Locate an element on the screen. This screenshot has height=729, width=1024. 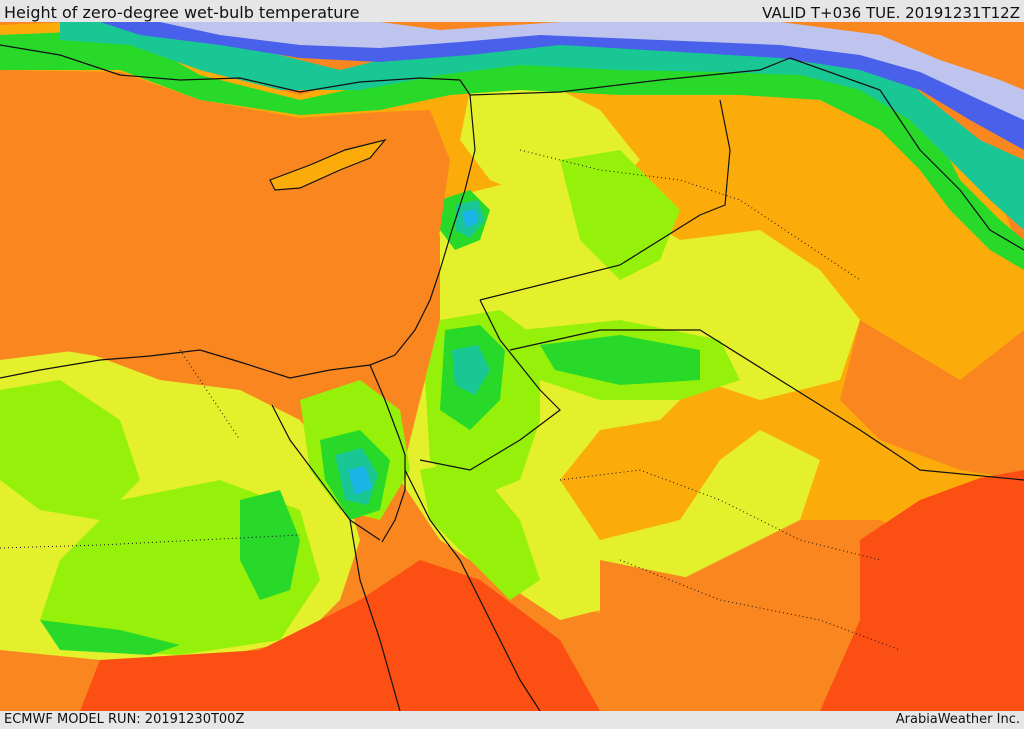
cyan-lebanon is located at coordinates (470, 218).